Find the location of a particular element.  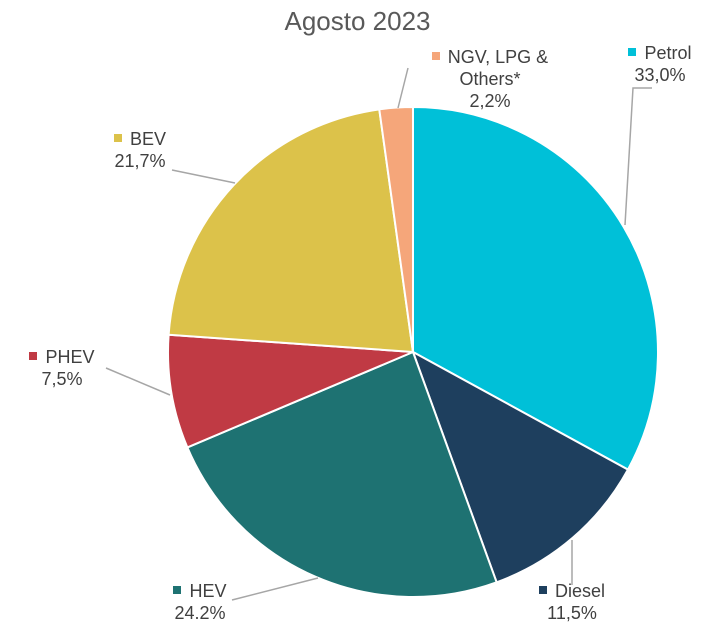

label-name-line: NGV, LPG & Others* is located at coordinates (490, 68).